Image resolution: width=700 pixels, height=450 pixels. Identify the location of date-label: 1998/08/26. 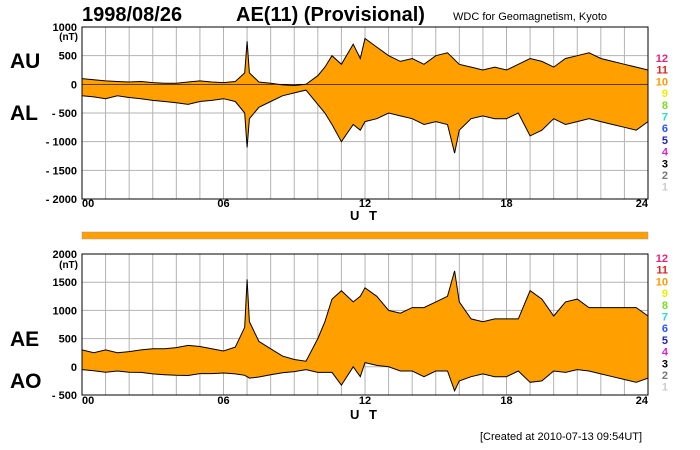
(132, 15).